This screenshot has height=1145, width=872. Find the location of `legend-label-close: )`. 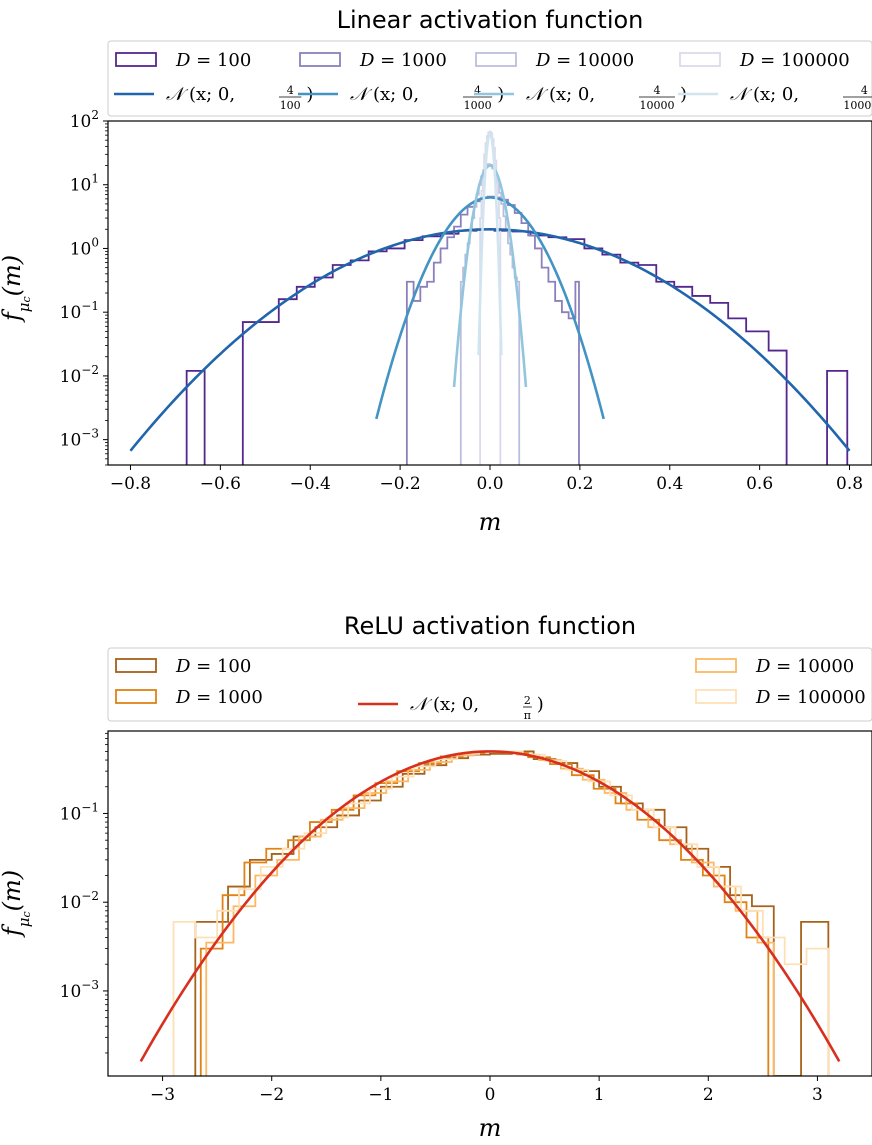

legend-label-close: ) is located at coordinates (540, 704).